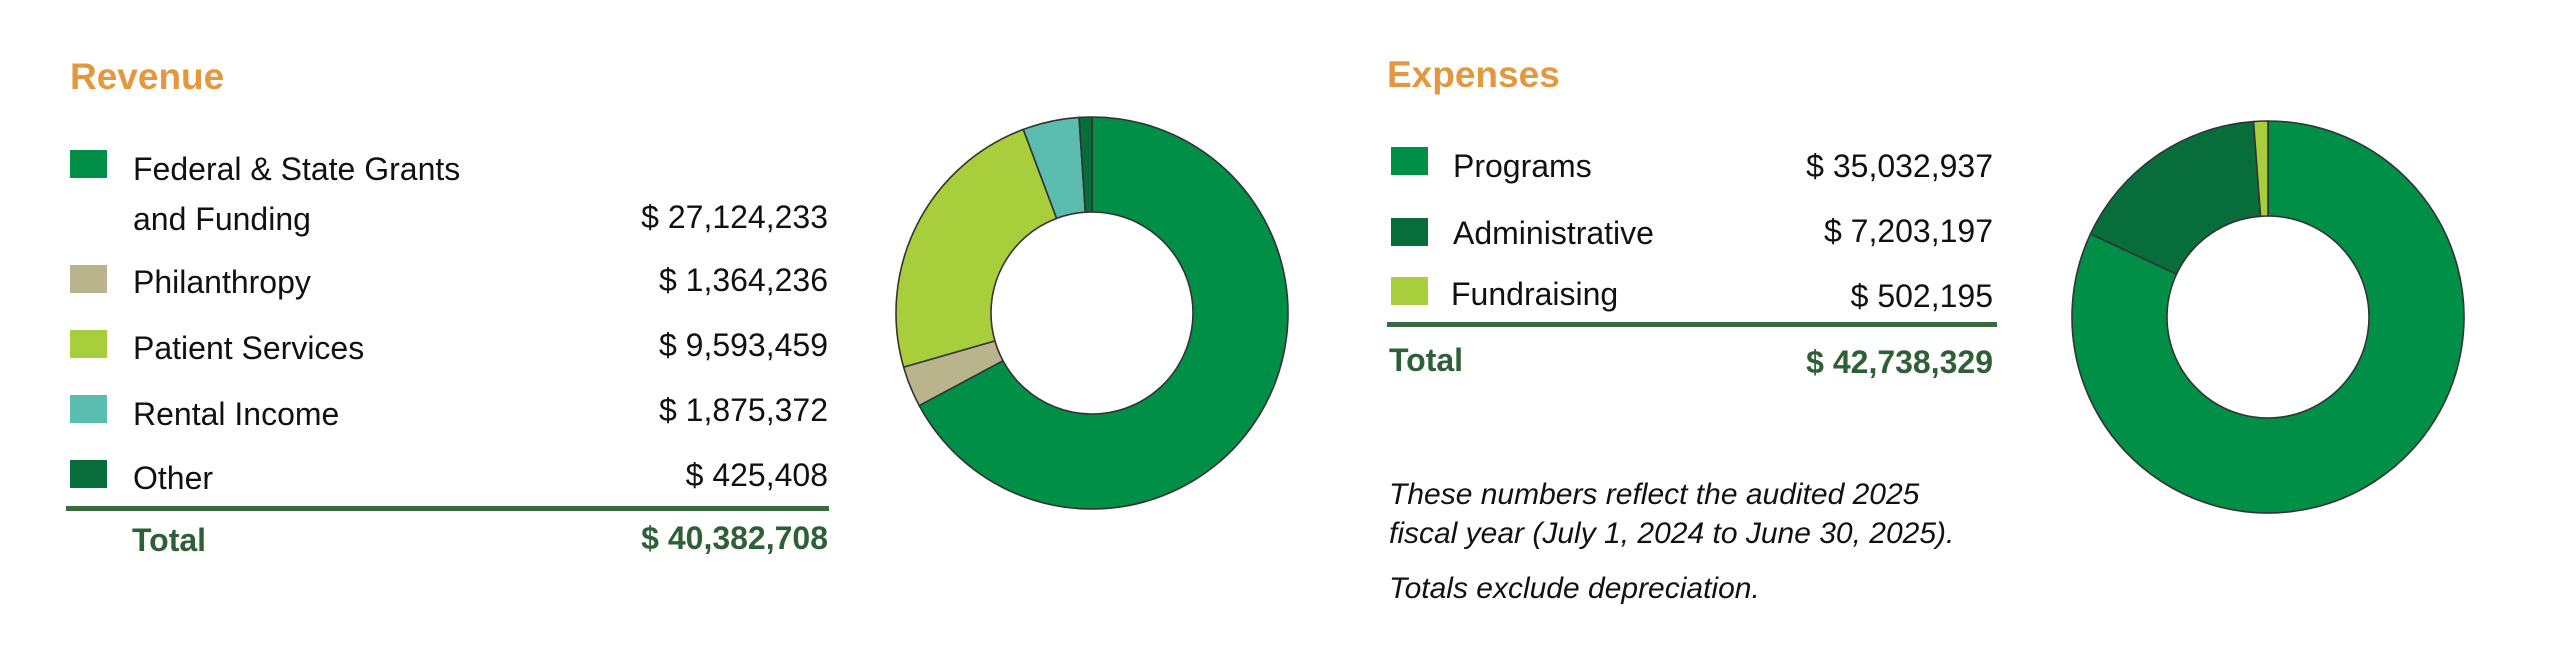  I want to click on legend-swatch-fundraising, so click(1409, 291).